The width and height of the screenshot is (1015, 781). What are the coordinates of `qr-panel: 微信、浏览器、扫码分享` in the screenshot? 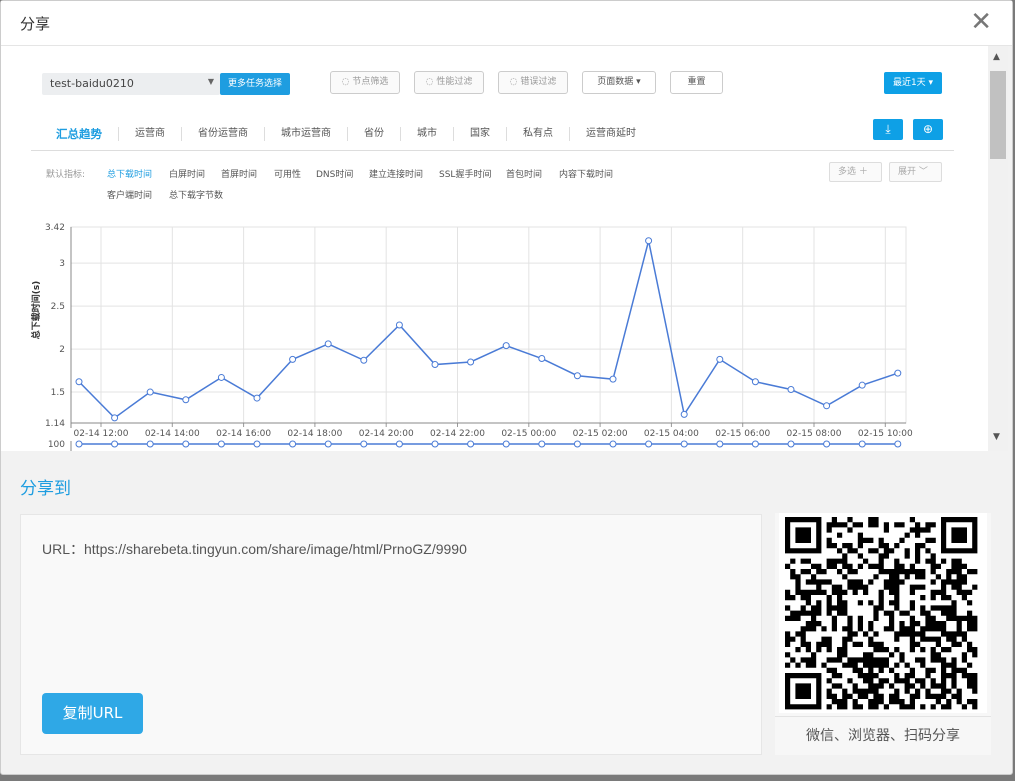 It's located at (883, 634).